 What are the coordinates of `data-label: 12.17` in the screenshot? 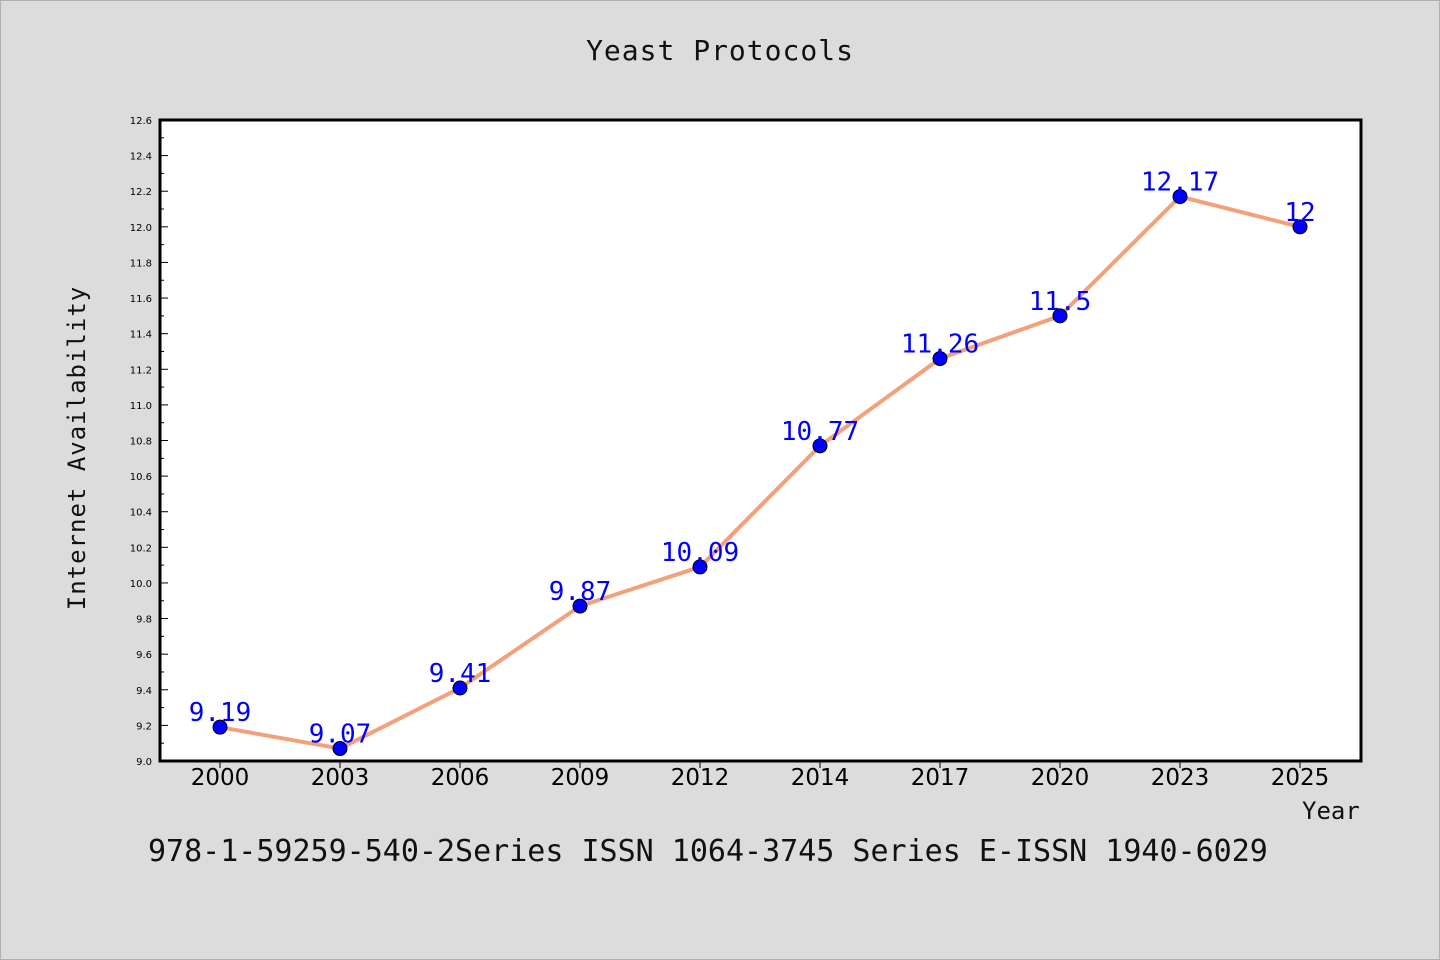 It's located at (1180, 183).